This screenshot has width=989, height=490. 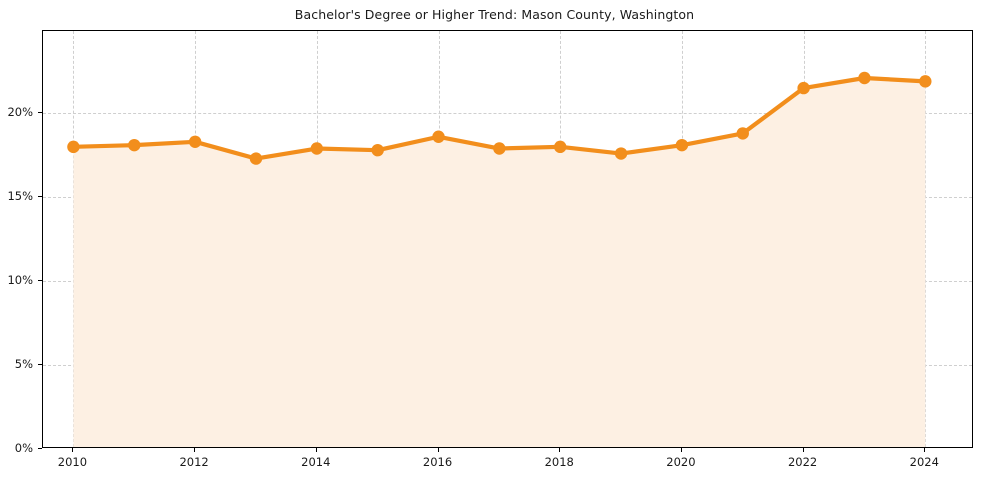 I want to click on y-axis-tick-label: 5%, so click(x=23, y=364).